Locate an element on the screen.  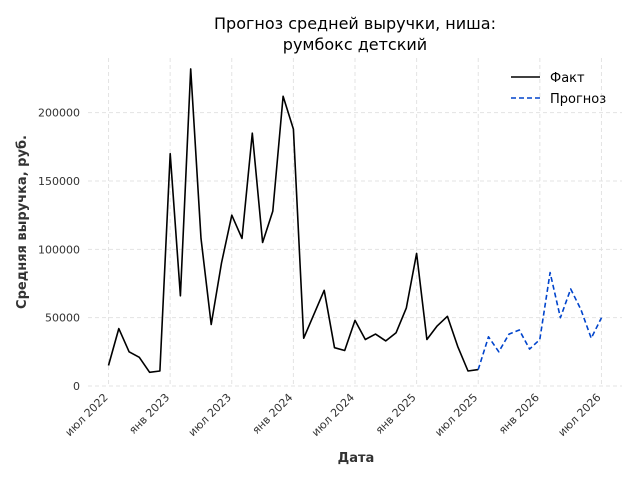
x-tick-label: янв 2024 is located at coordinates (273, 414).